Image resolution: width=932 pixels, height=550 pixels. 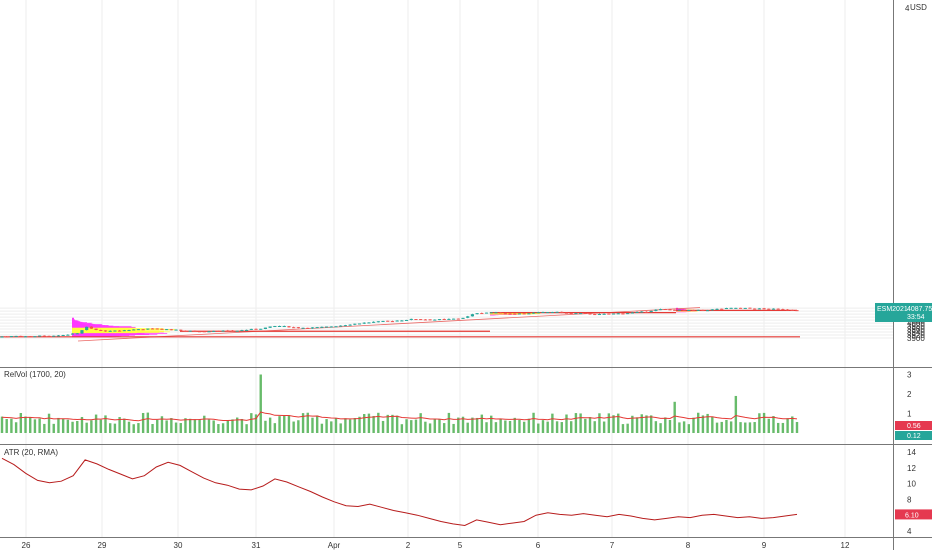 I want to click on price-tick-label: 3960, so click(x=916, y=329).